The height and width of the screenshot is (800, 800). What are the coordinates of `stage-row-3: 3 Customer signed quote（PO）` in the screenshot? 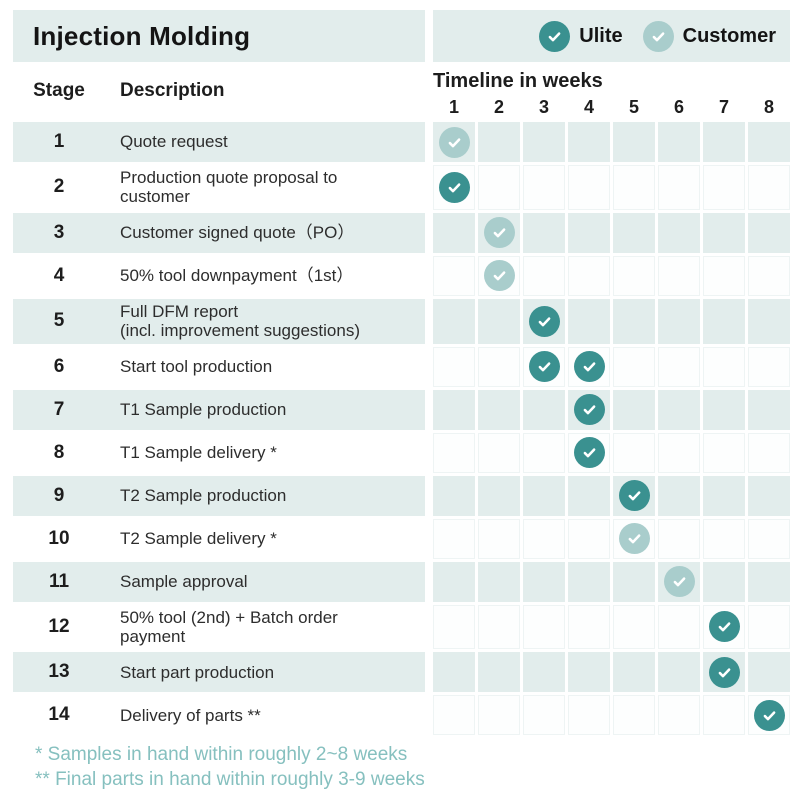 It's located at (401, 232).